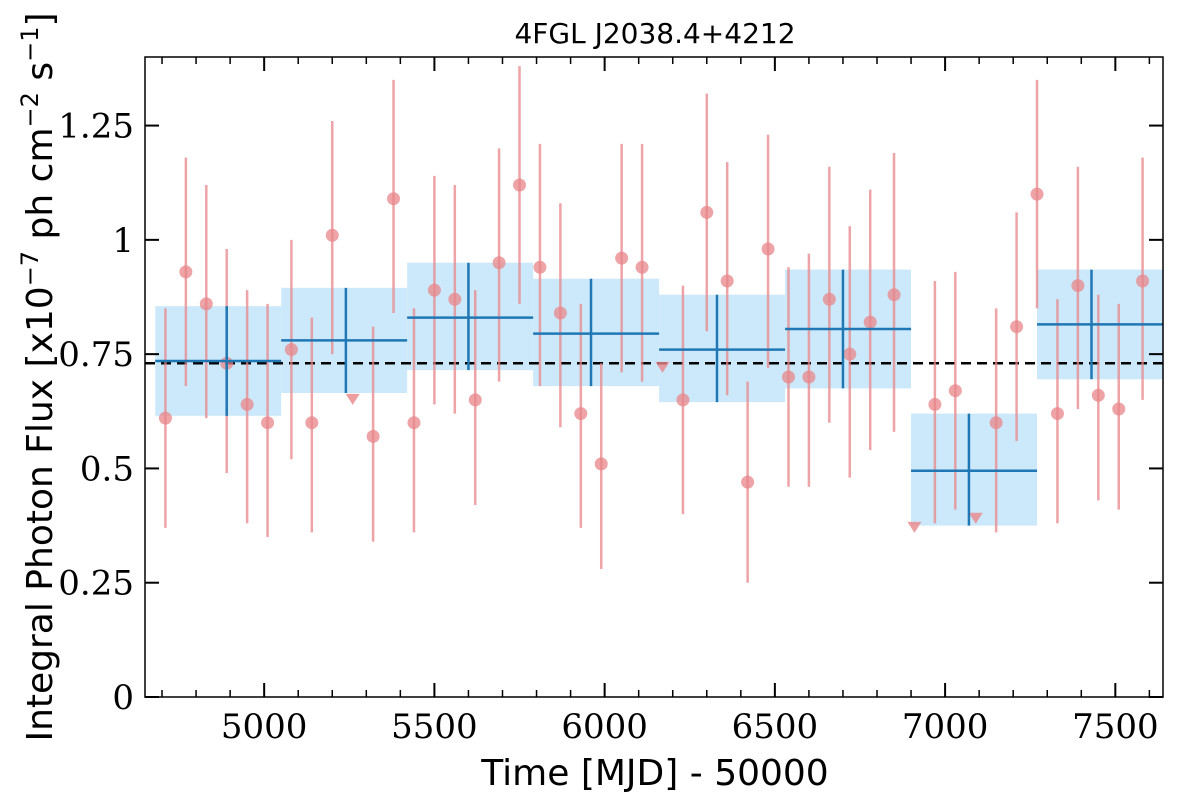  What do you see at coordinates (1115, 727) in the screenshot?
I see `x-tick-label: 7500` at bounding box center [1115, 727].